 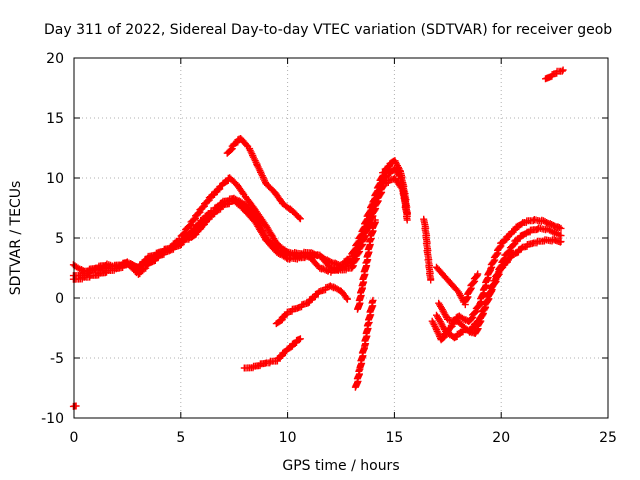 I want to click on x-tick-label: 20, so click(x=501, y=438).